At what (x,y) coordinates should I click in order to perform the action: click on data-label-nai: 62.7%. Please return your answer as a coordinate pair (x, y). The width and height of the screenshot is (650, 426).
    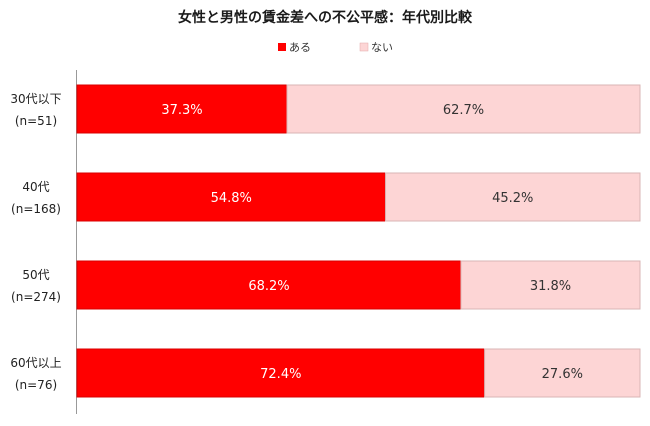
    Looking at the image, I should click on (463, 110).